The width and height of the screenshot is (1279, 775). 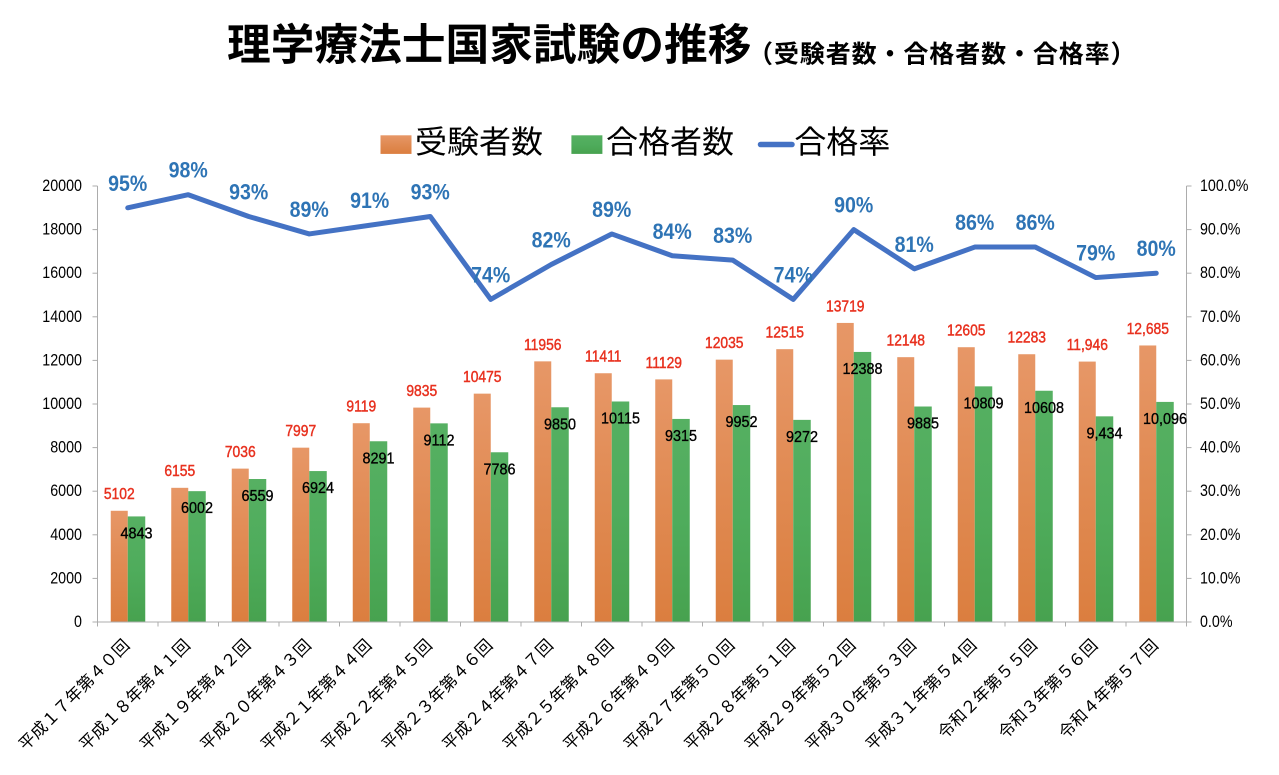 What do you see at coordinates (1165, 419) in the screenshot?
I see `svg-text: 10,096` at bounding box center [1165, 419].